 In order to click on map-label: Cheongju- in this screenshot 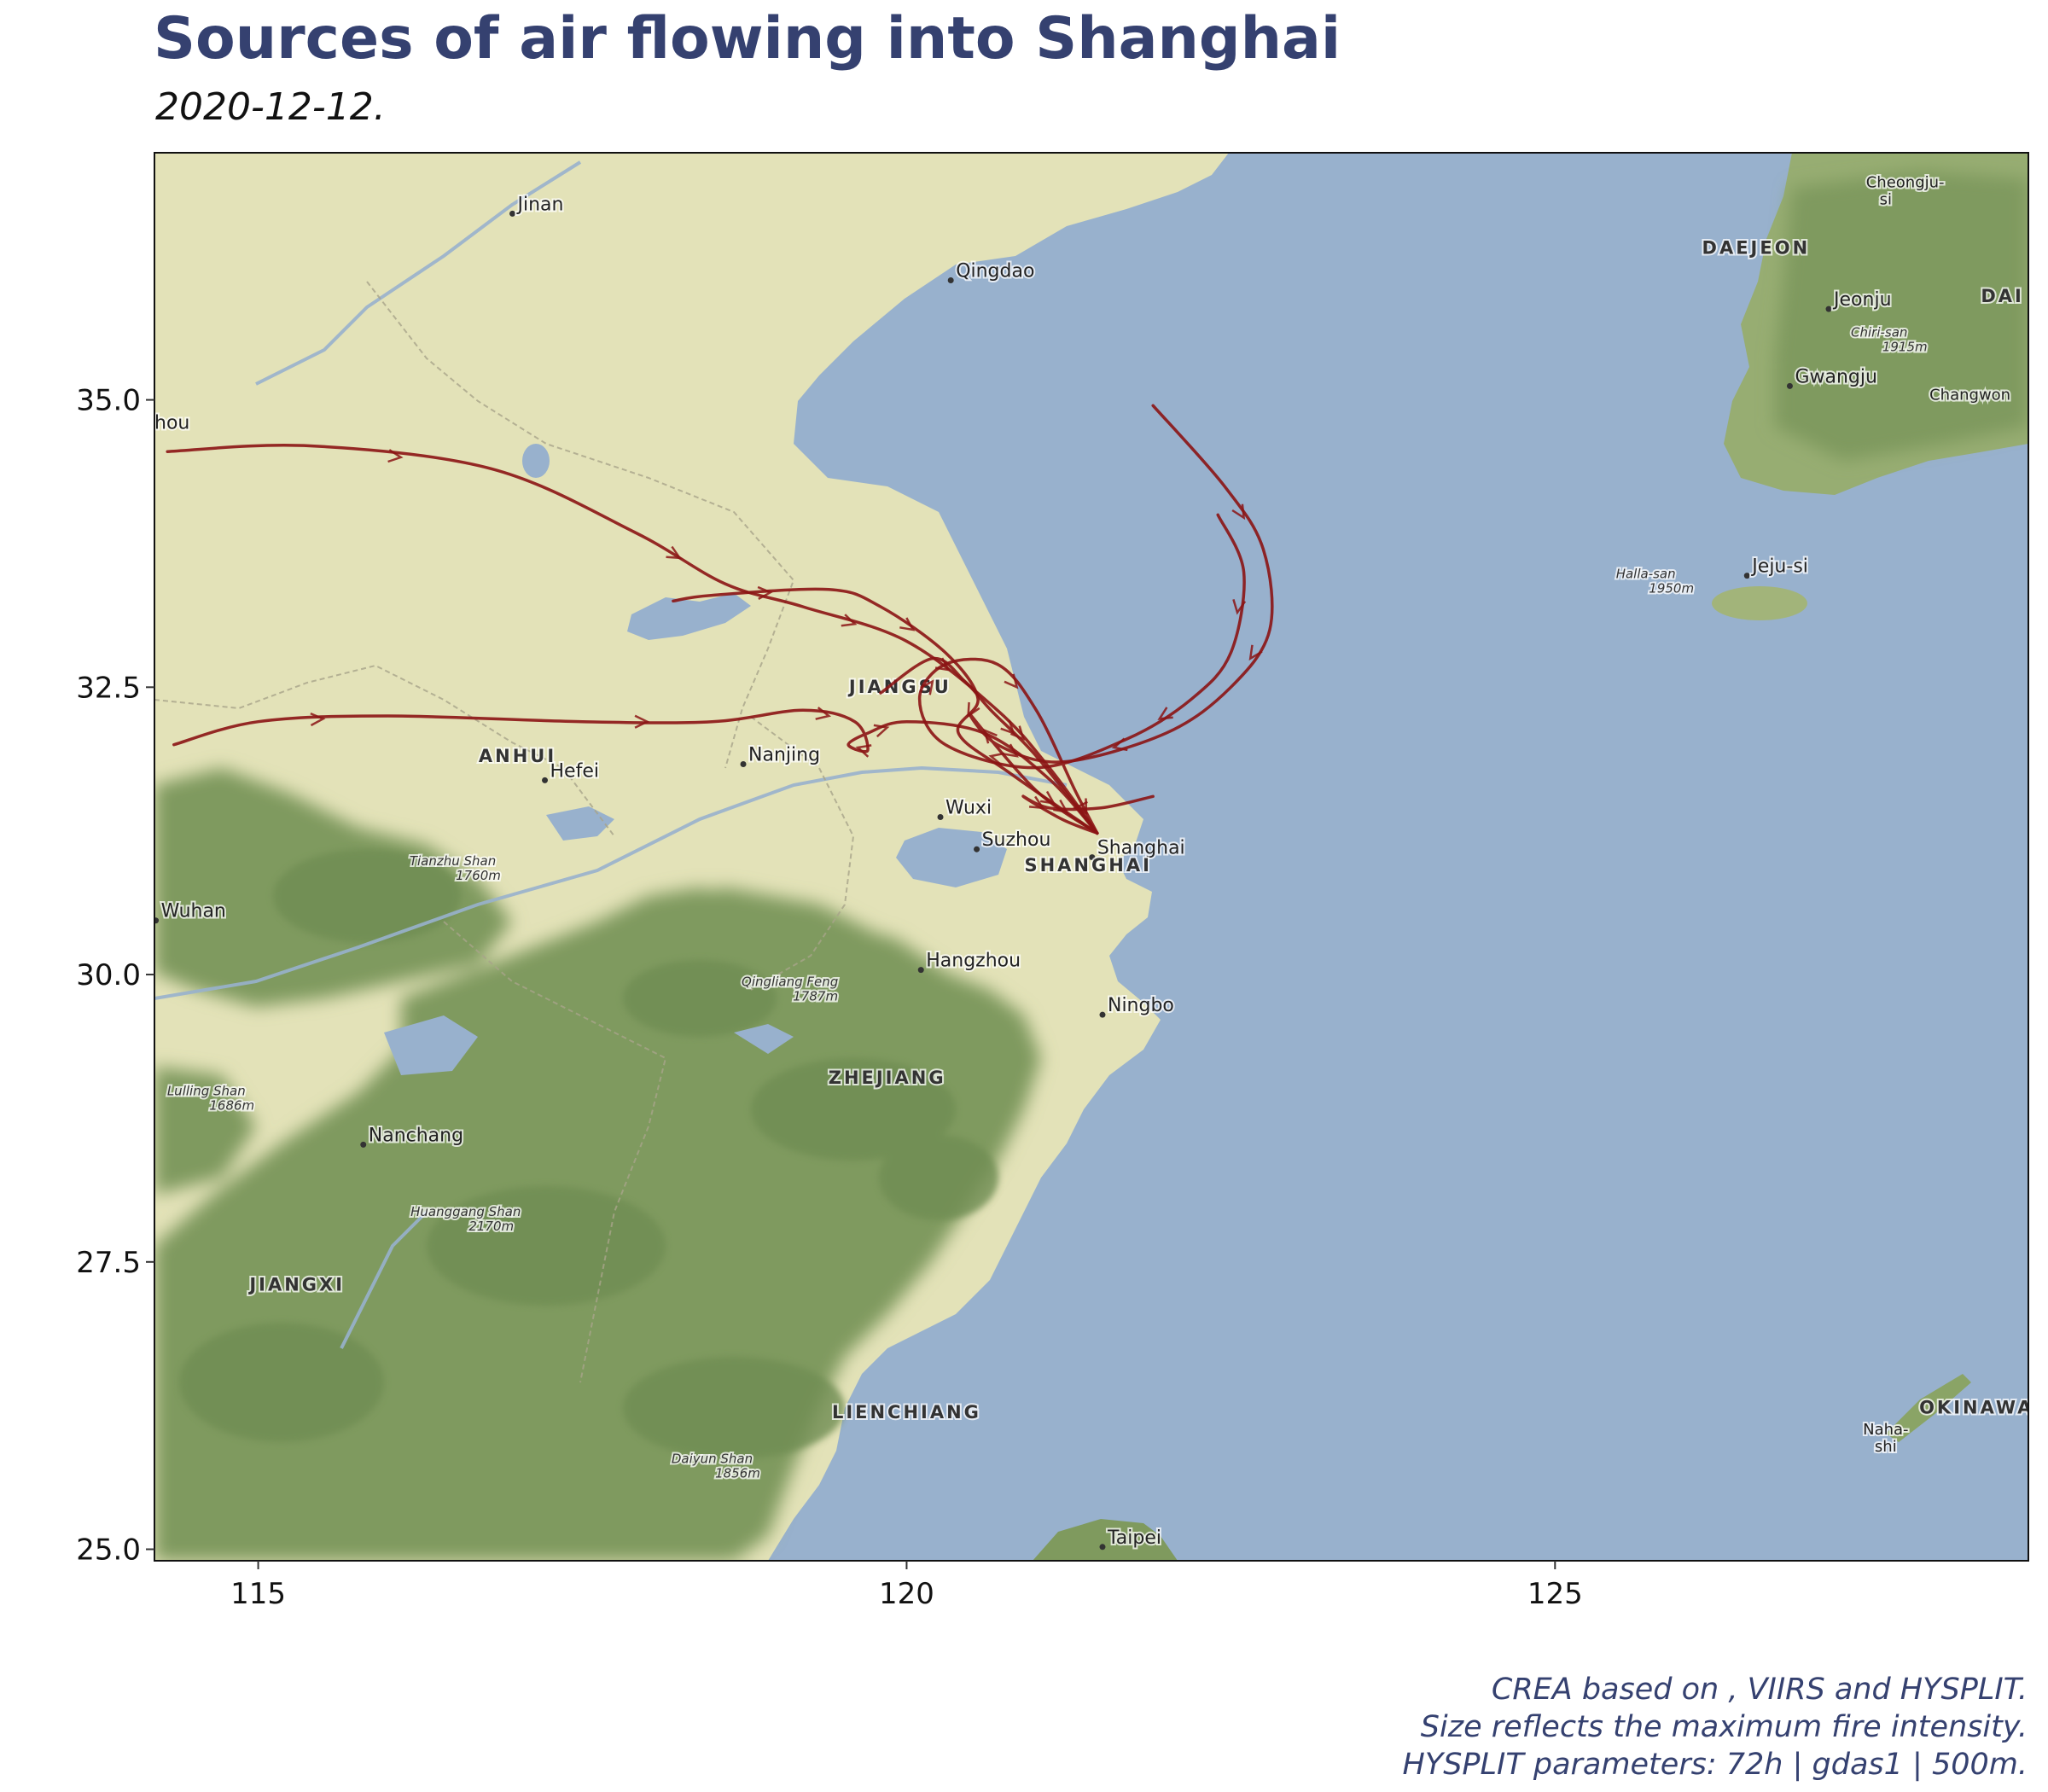, I will do `click(1906, 182)`.